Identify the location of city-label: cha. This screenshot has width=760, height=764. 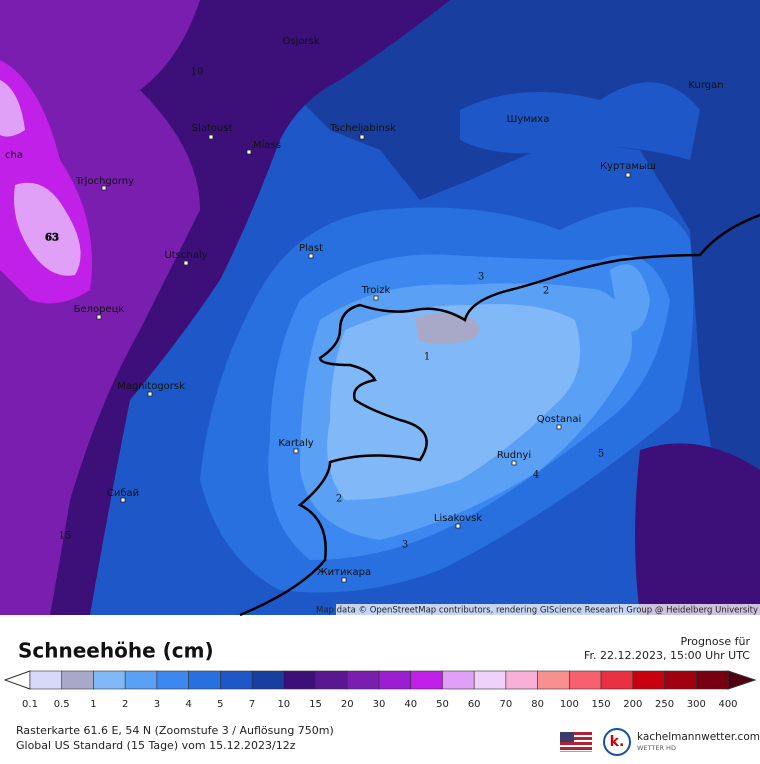
(14, 155).